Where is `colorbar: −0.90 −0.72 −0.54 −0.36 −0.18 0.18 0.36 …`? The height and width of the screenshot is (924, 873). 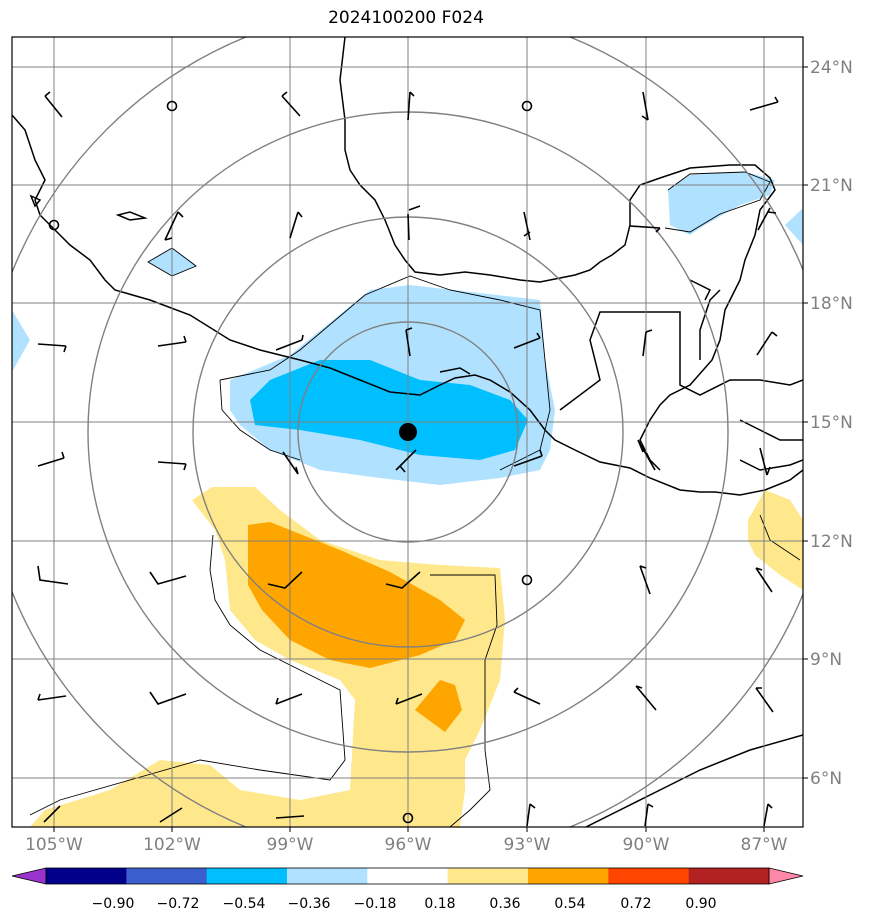 colorbar: −0.90 −0.72 −0.54 −0.36 −0.18 0.18 0.36 … is located at coordinates (407, 889).